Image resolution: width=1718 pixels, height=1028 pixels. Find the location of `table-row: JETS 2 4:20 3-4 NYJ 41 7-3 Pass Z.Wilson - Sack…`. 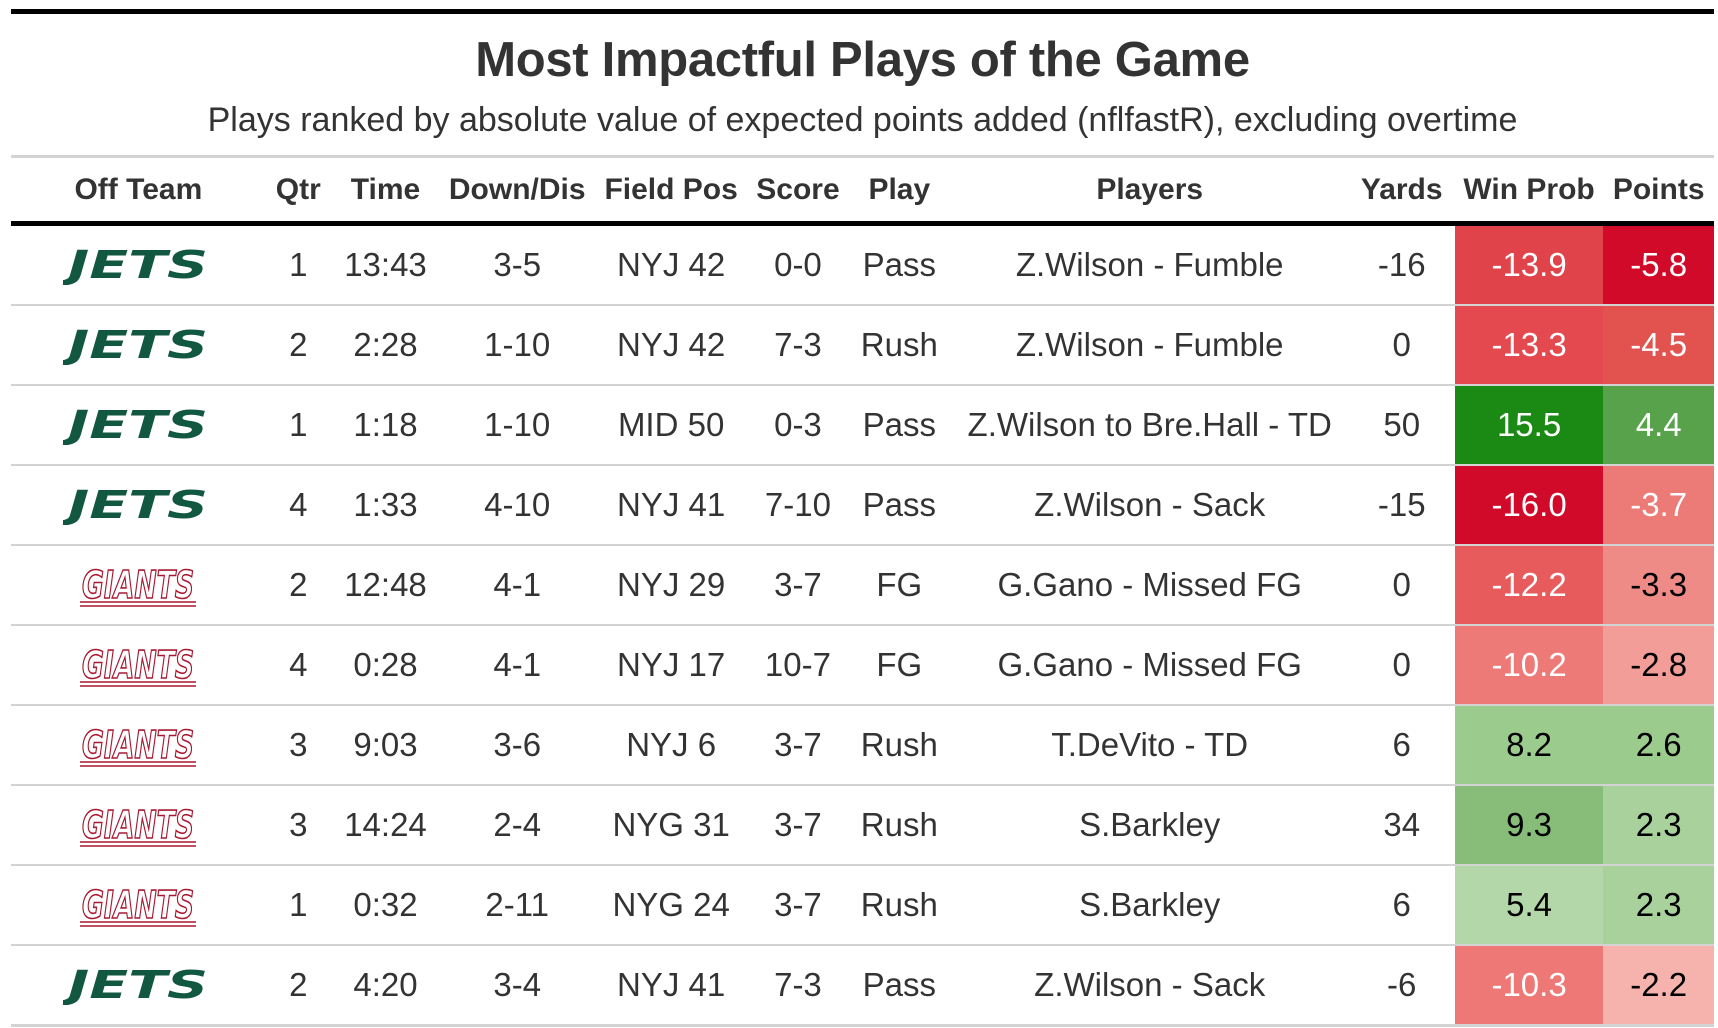

table-row: JETS 2 4:20 3-4 NYJ 41 7-3 Pass Z.Wilson - Sack… is located at coordinates (862, 986).